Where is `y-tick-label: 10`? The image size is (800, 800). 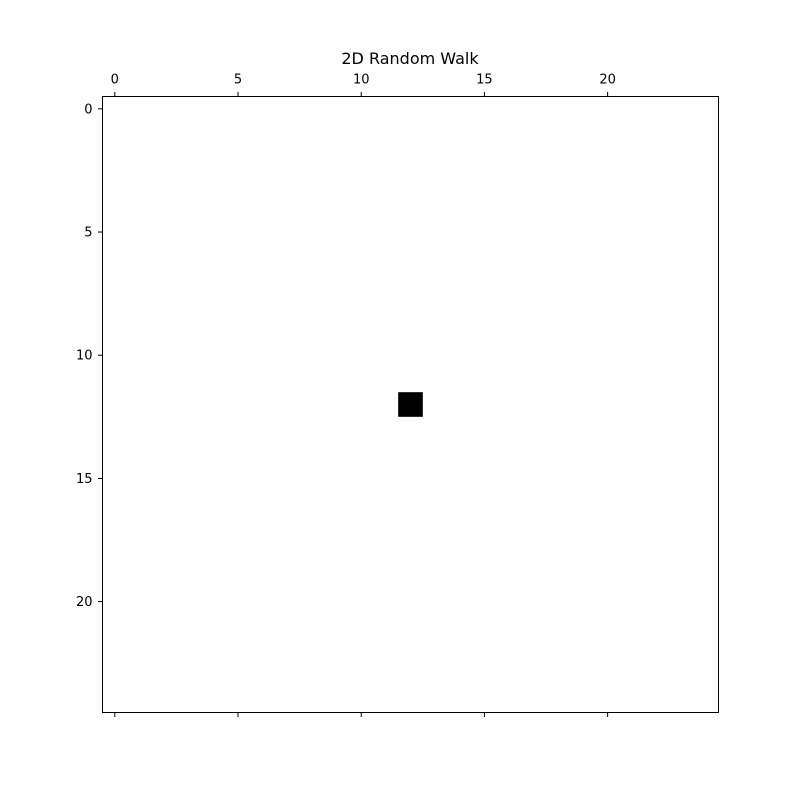 y-tick-label: 10 is located at coordinates (84, 356).